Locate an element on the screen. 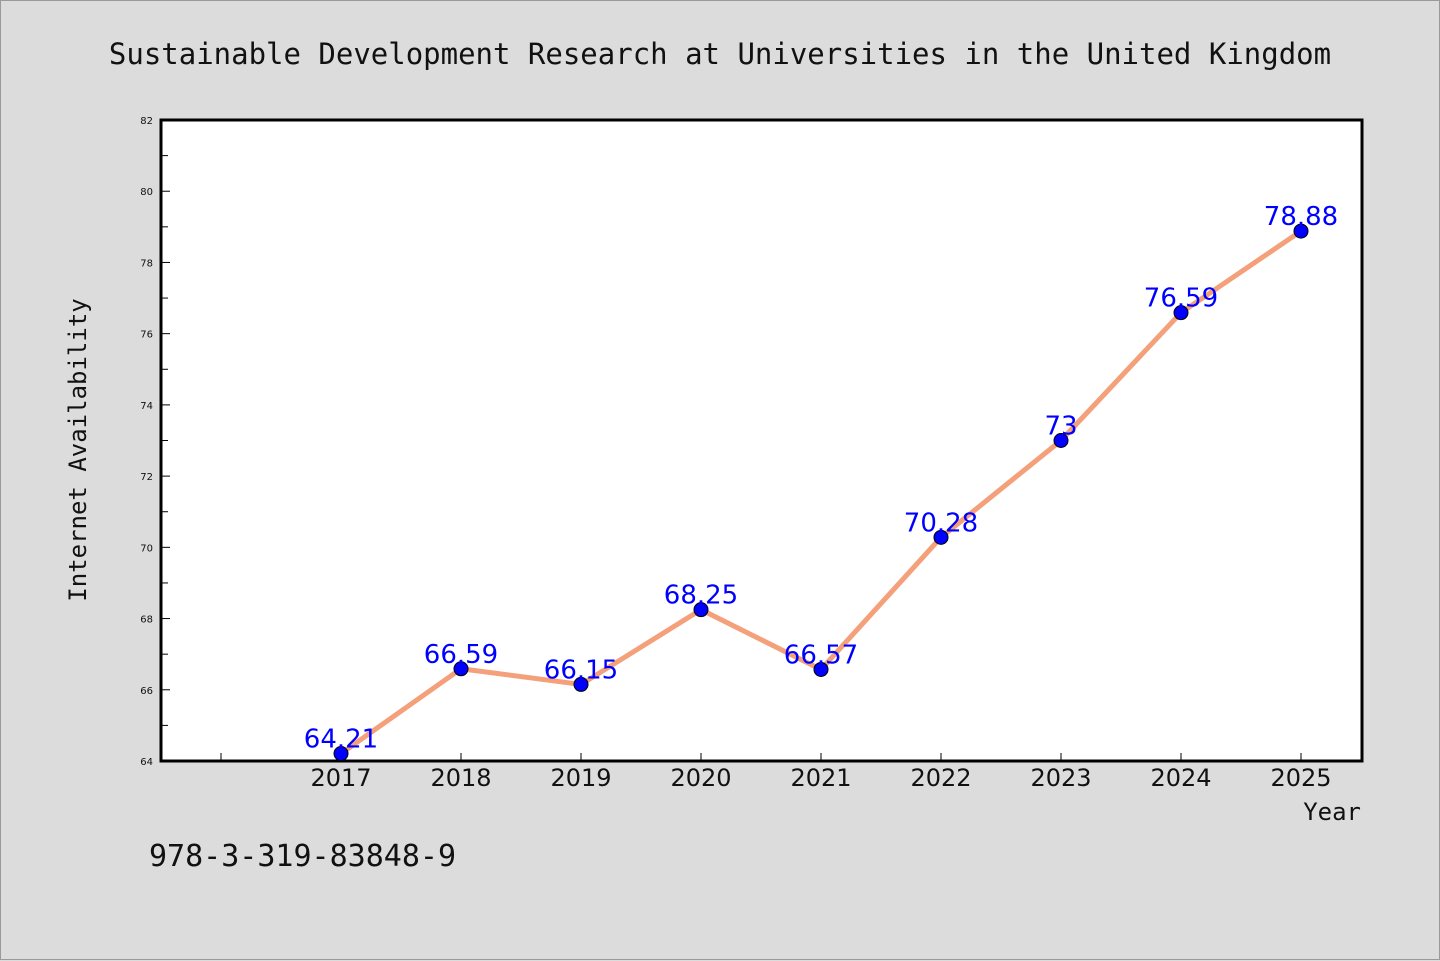  x-tick-label: 2021 is located at coordinates (820, 778).